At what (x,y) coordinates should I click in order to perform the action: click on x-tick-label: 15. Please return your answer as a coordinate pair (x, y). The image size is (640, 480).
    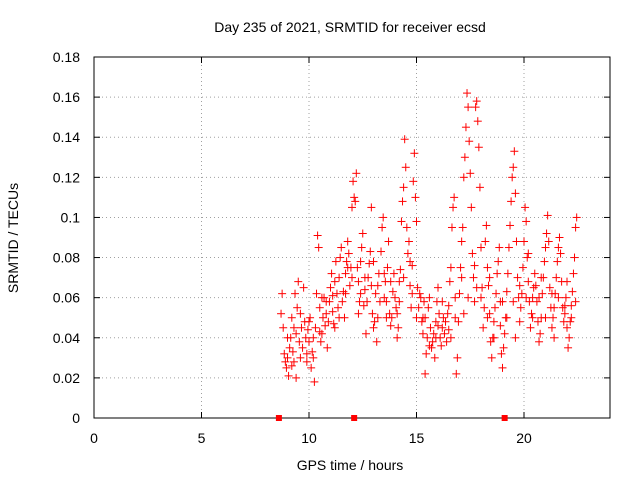
    Looking at the image, I should click on (417, 438).